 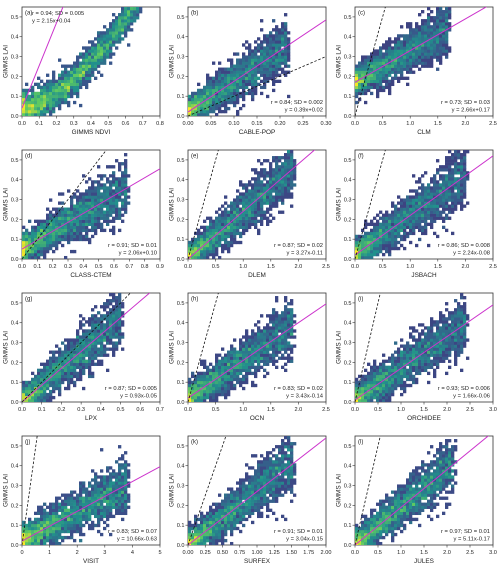 What do you see at coordinates (132, 246) in the screenshot?
I see `stat-r-text: r = 0.91; SD = 0.01` at bounding box center [132, 246].